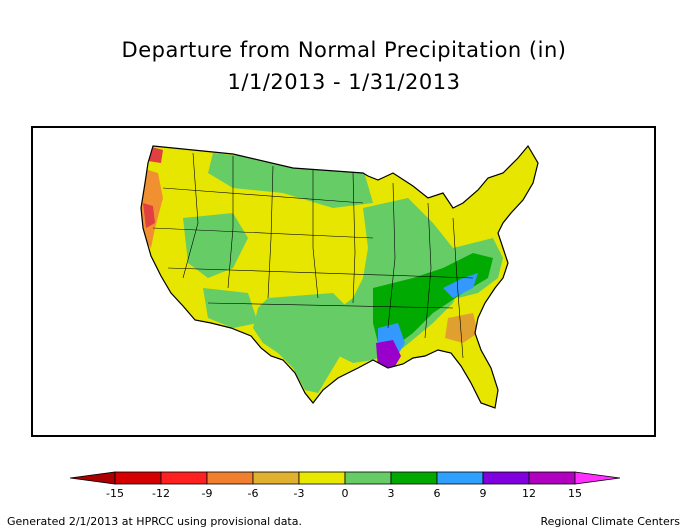 This screenshot has height=531, width=688. What do you see at coordinates (92, 478) in the screenshot?
I see `legend-arrow-low` at bounding box center [92, 478].